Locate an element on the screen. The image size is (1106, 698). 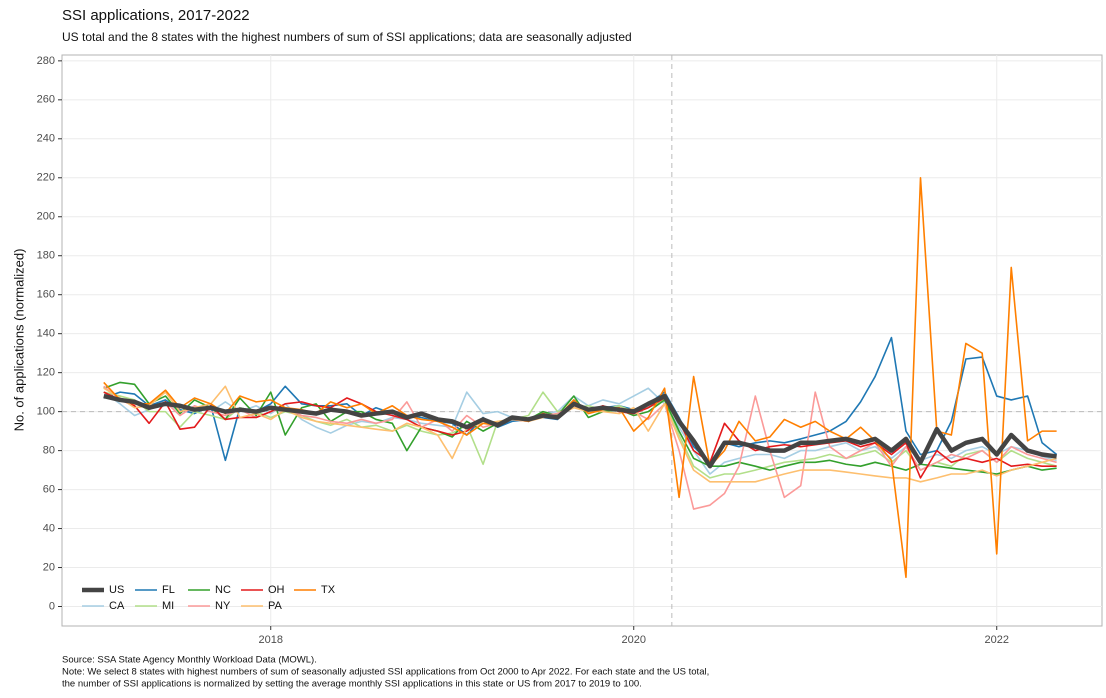
y-tick-label: 280 is located at coordinates (46, 61).